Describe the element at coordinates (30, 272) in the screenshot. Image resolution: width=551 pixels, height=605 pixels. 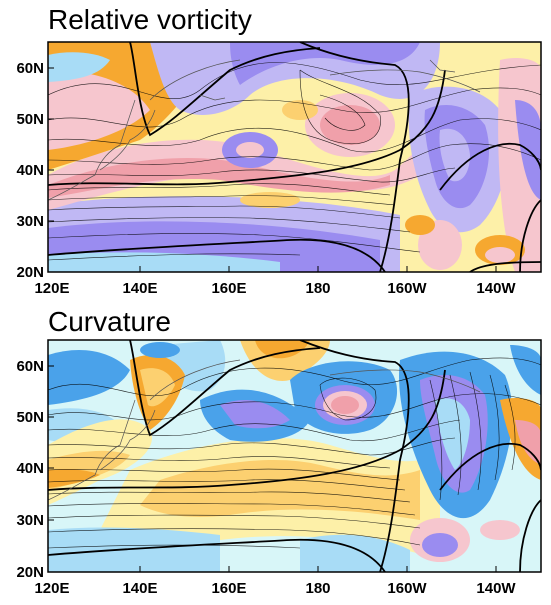
I see `panel-1-lat-label: 20N` at that location.